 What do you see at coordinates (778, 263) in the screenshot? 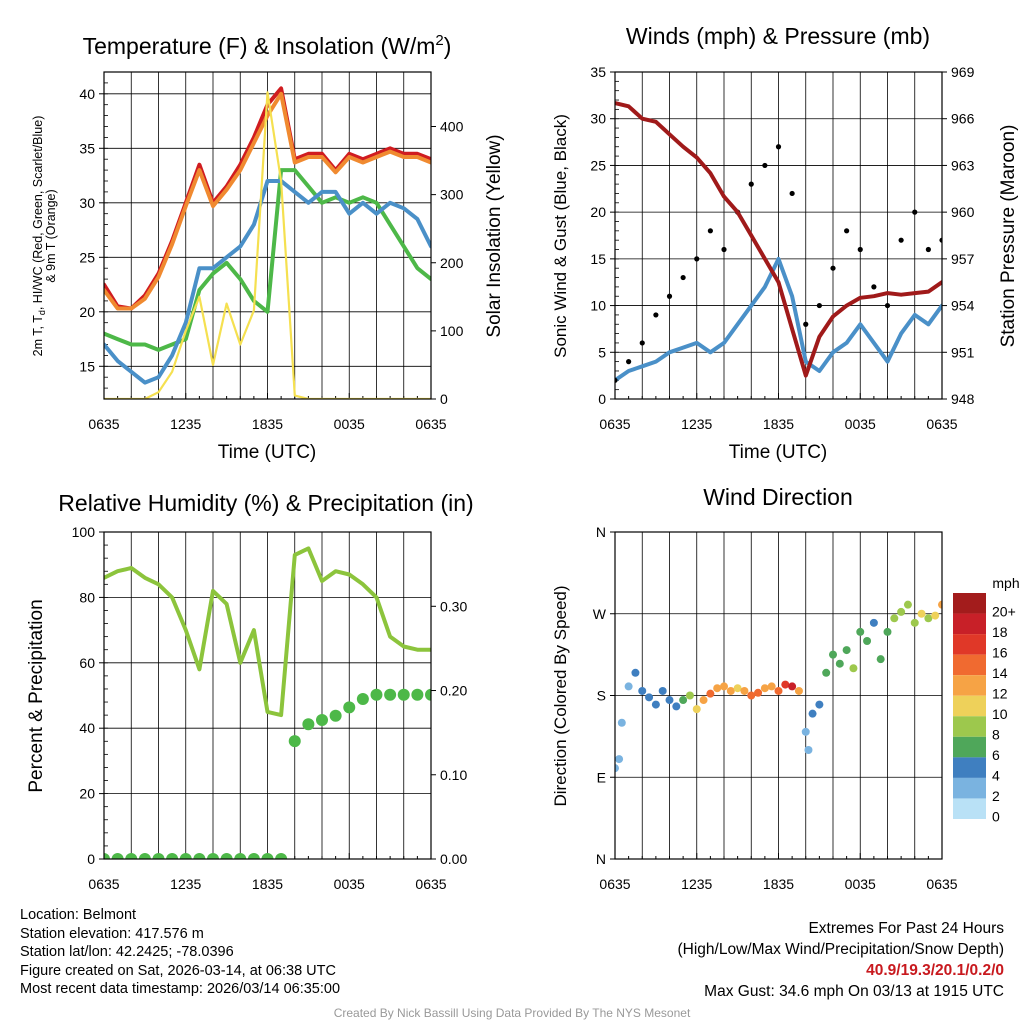
I see `gust-series` at bounding box center [778, 263].